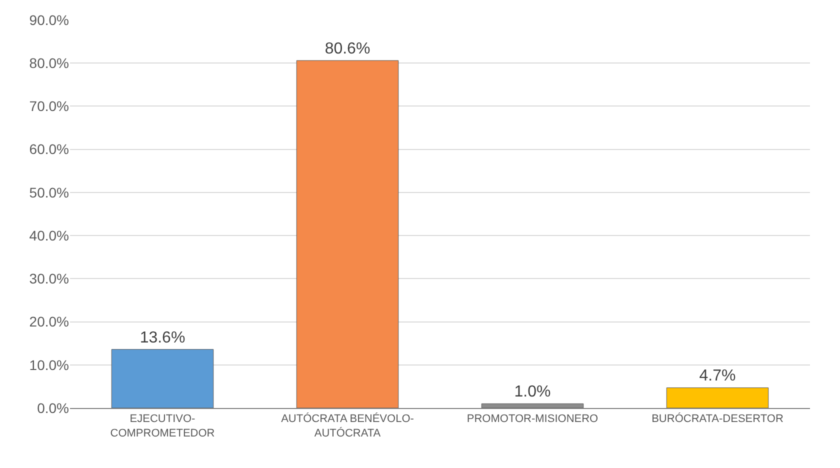 The height and width of the screenshot is (468, 840). I want to click on data-label: 80.6%, so click(347, 49).